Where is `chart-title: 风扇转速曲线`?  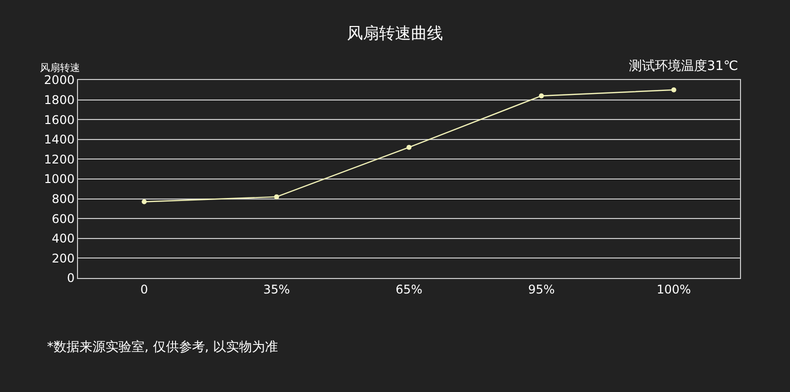
chart-title: 风扇转速曲线 is located at coordinates (395, 33).